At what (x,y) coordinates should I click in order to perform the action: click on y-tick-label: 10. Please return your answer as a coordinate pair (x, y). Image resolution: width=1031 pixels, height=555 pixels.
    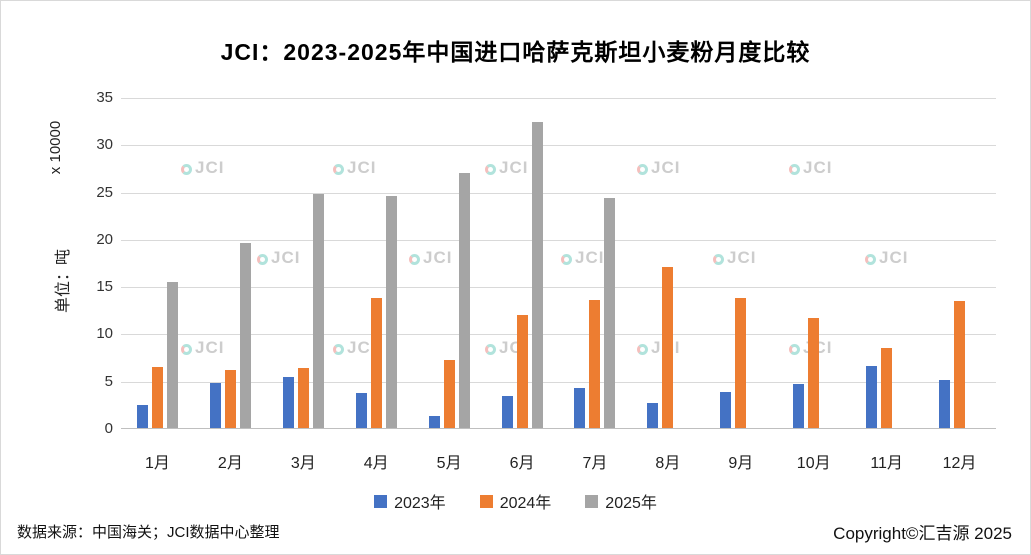
    Looking at the image, I should click on (104, 334).